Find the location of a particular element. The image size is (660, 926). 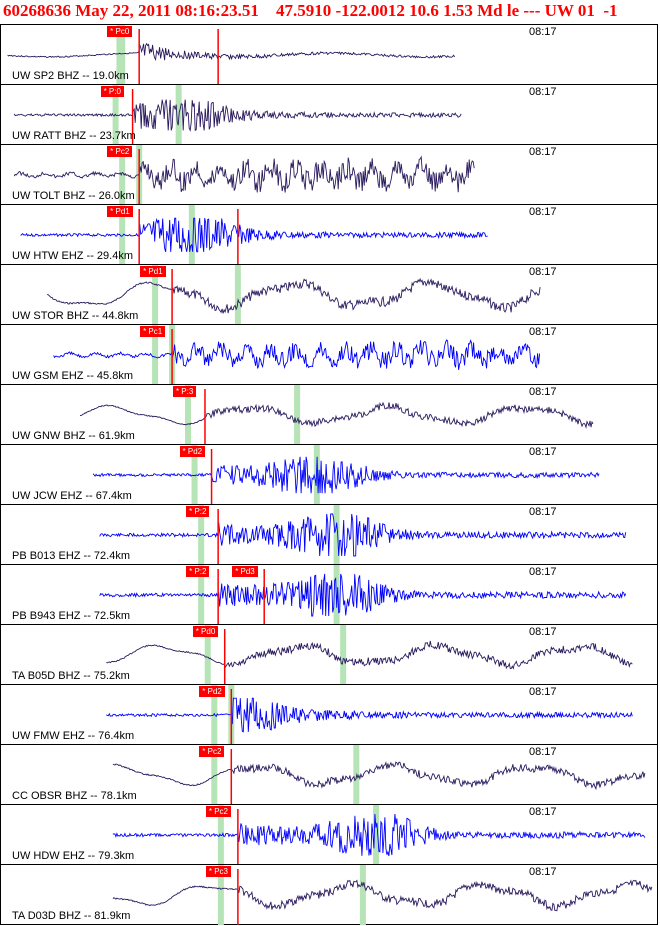

event-network-version: UW 01 is located at coordinates (569, 10).